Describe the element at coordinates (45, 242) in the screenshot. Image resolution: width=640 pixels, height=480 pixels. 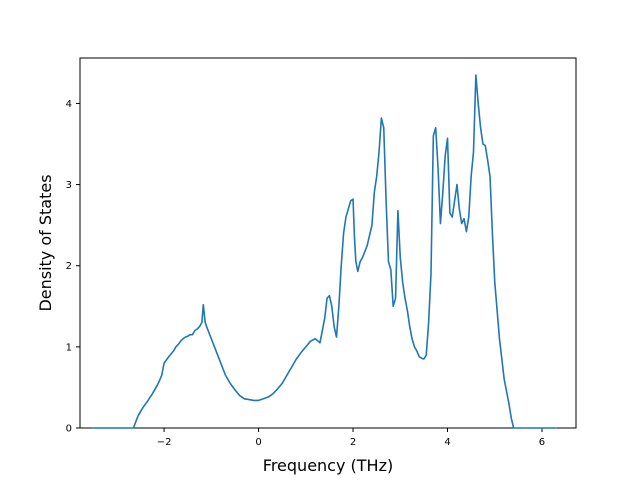
I see `y-axis-label: Density of States` at that location.